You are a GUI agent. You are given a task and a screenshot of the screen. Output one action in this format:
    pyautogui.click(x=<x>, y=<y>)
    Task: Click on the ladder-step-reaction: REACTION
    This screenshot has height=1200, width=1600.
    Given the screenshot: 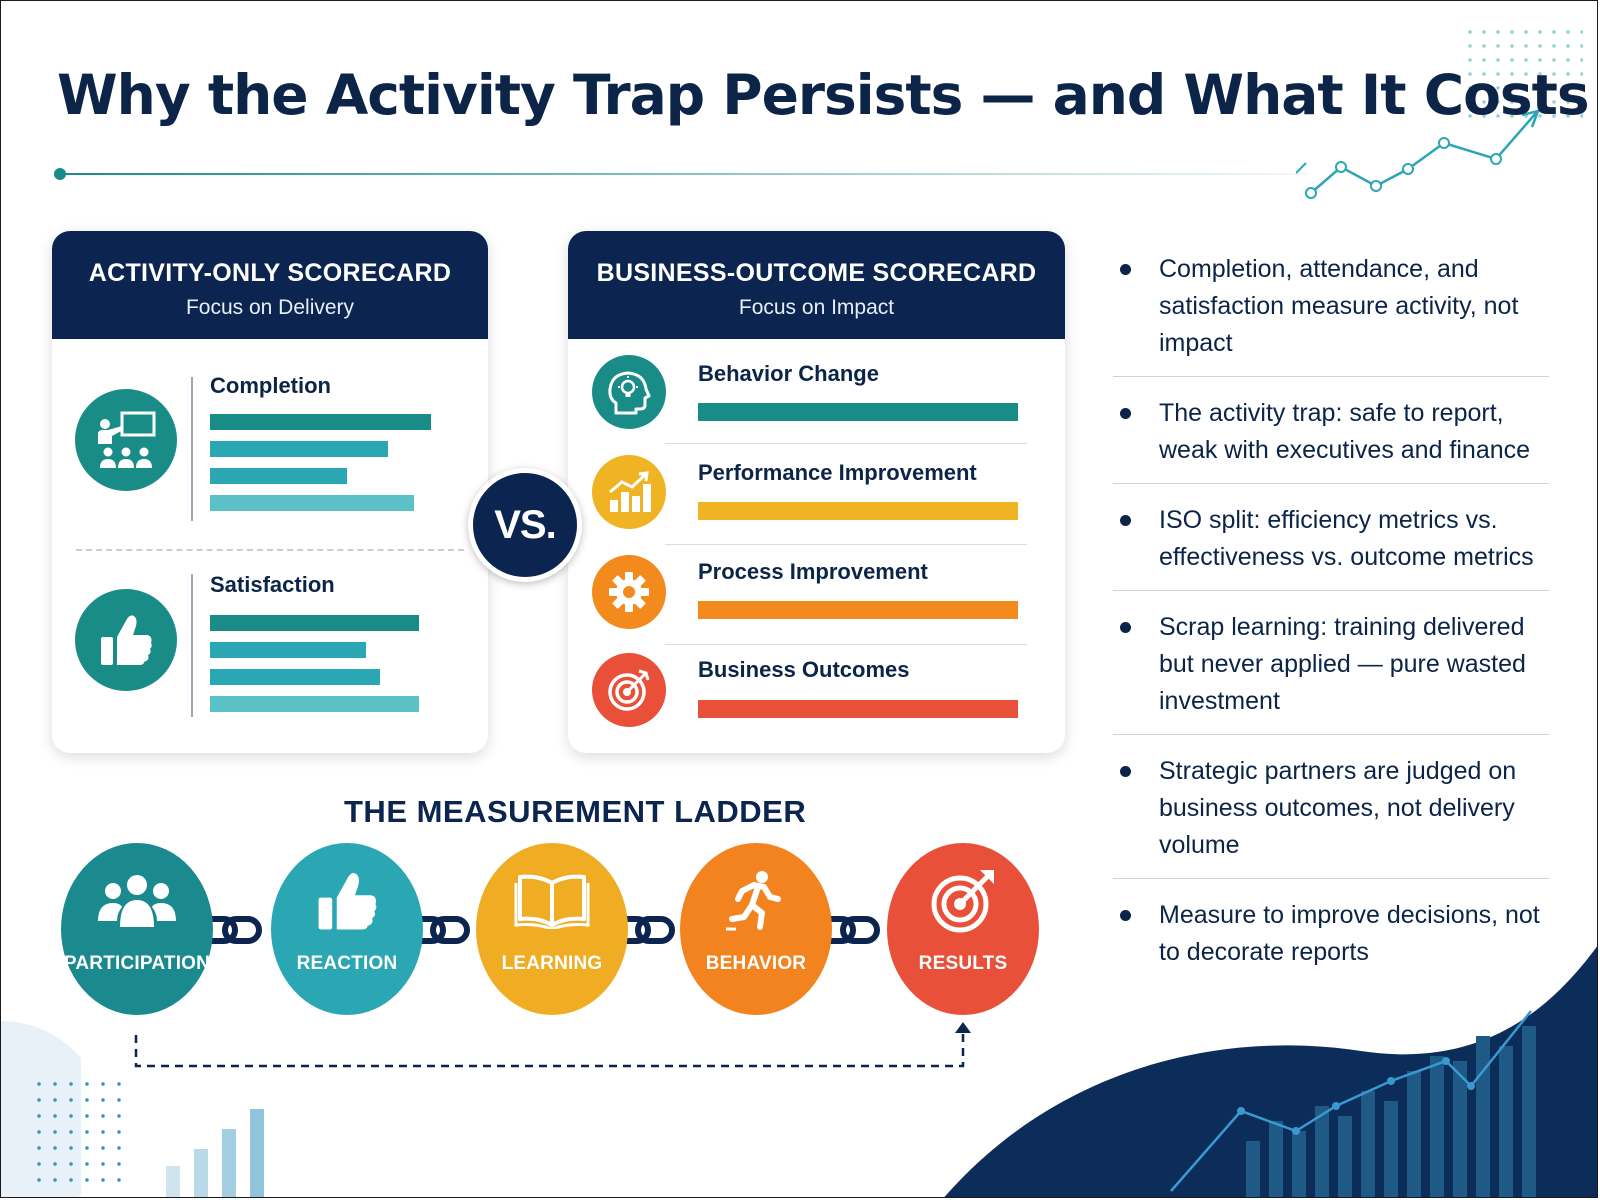 What is the action you would take?
    pyautogui.click(x=347, y=929)
    